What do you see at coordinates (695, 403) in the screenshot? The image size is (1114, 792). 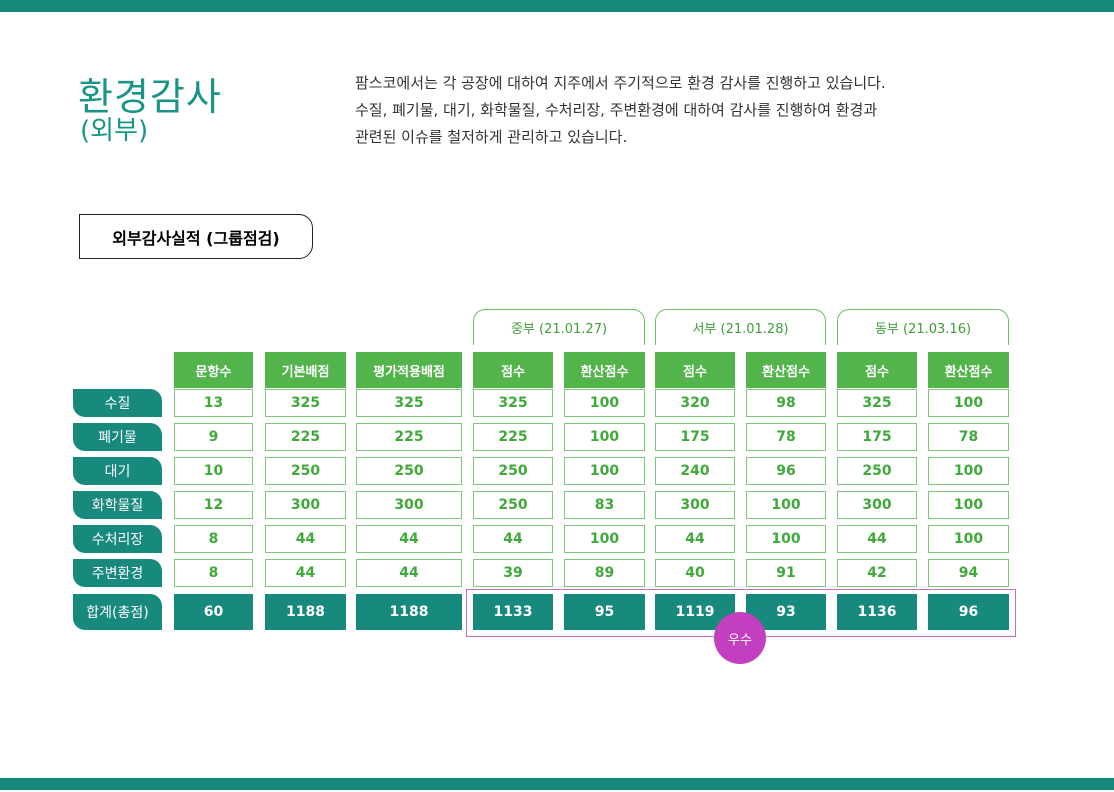 I see `cell: 320` at bounding box center [695, 403].